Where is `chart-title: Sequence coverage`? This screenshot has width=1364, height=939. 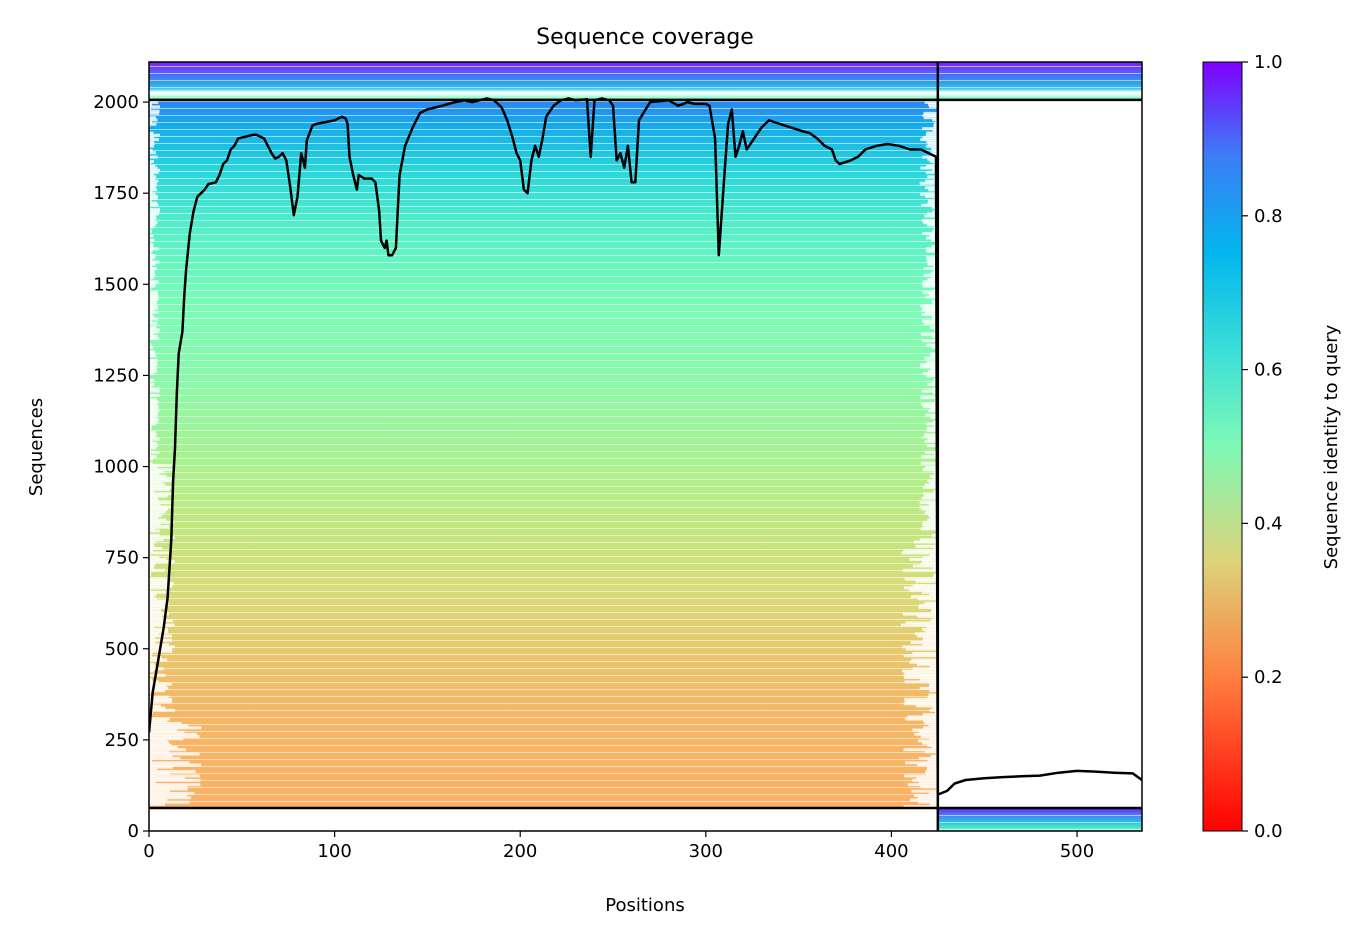 chart-title: Sequence coverage is located at coordinates (645, 37).